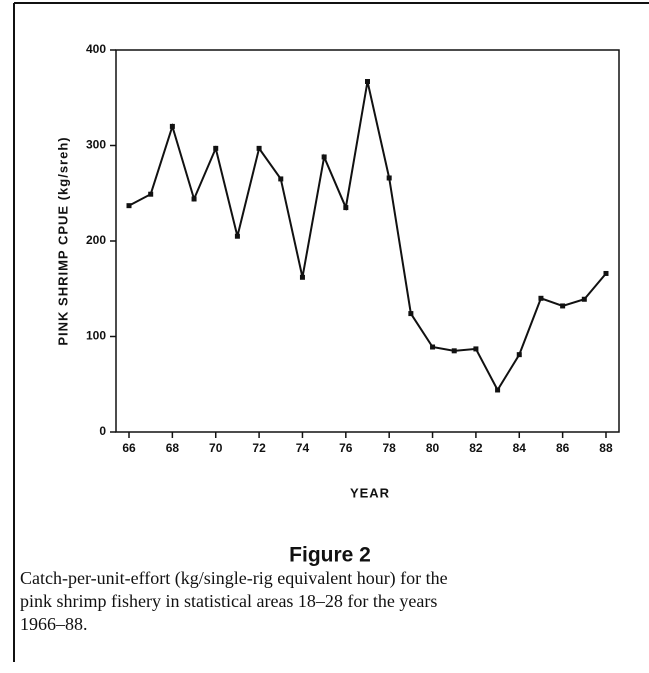  I want to click on y-tick-label: 0, so click(102, 431).